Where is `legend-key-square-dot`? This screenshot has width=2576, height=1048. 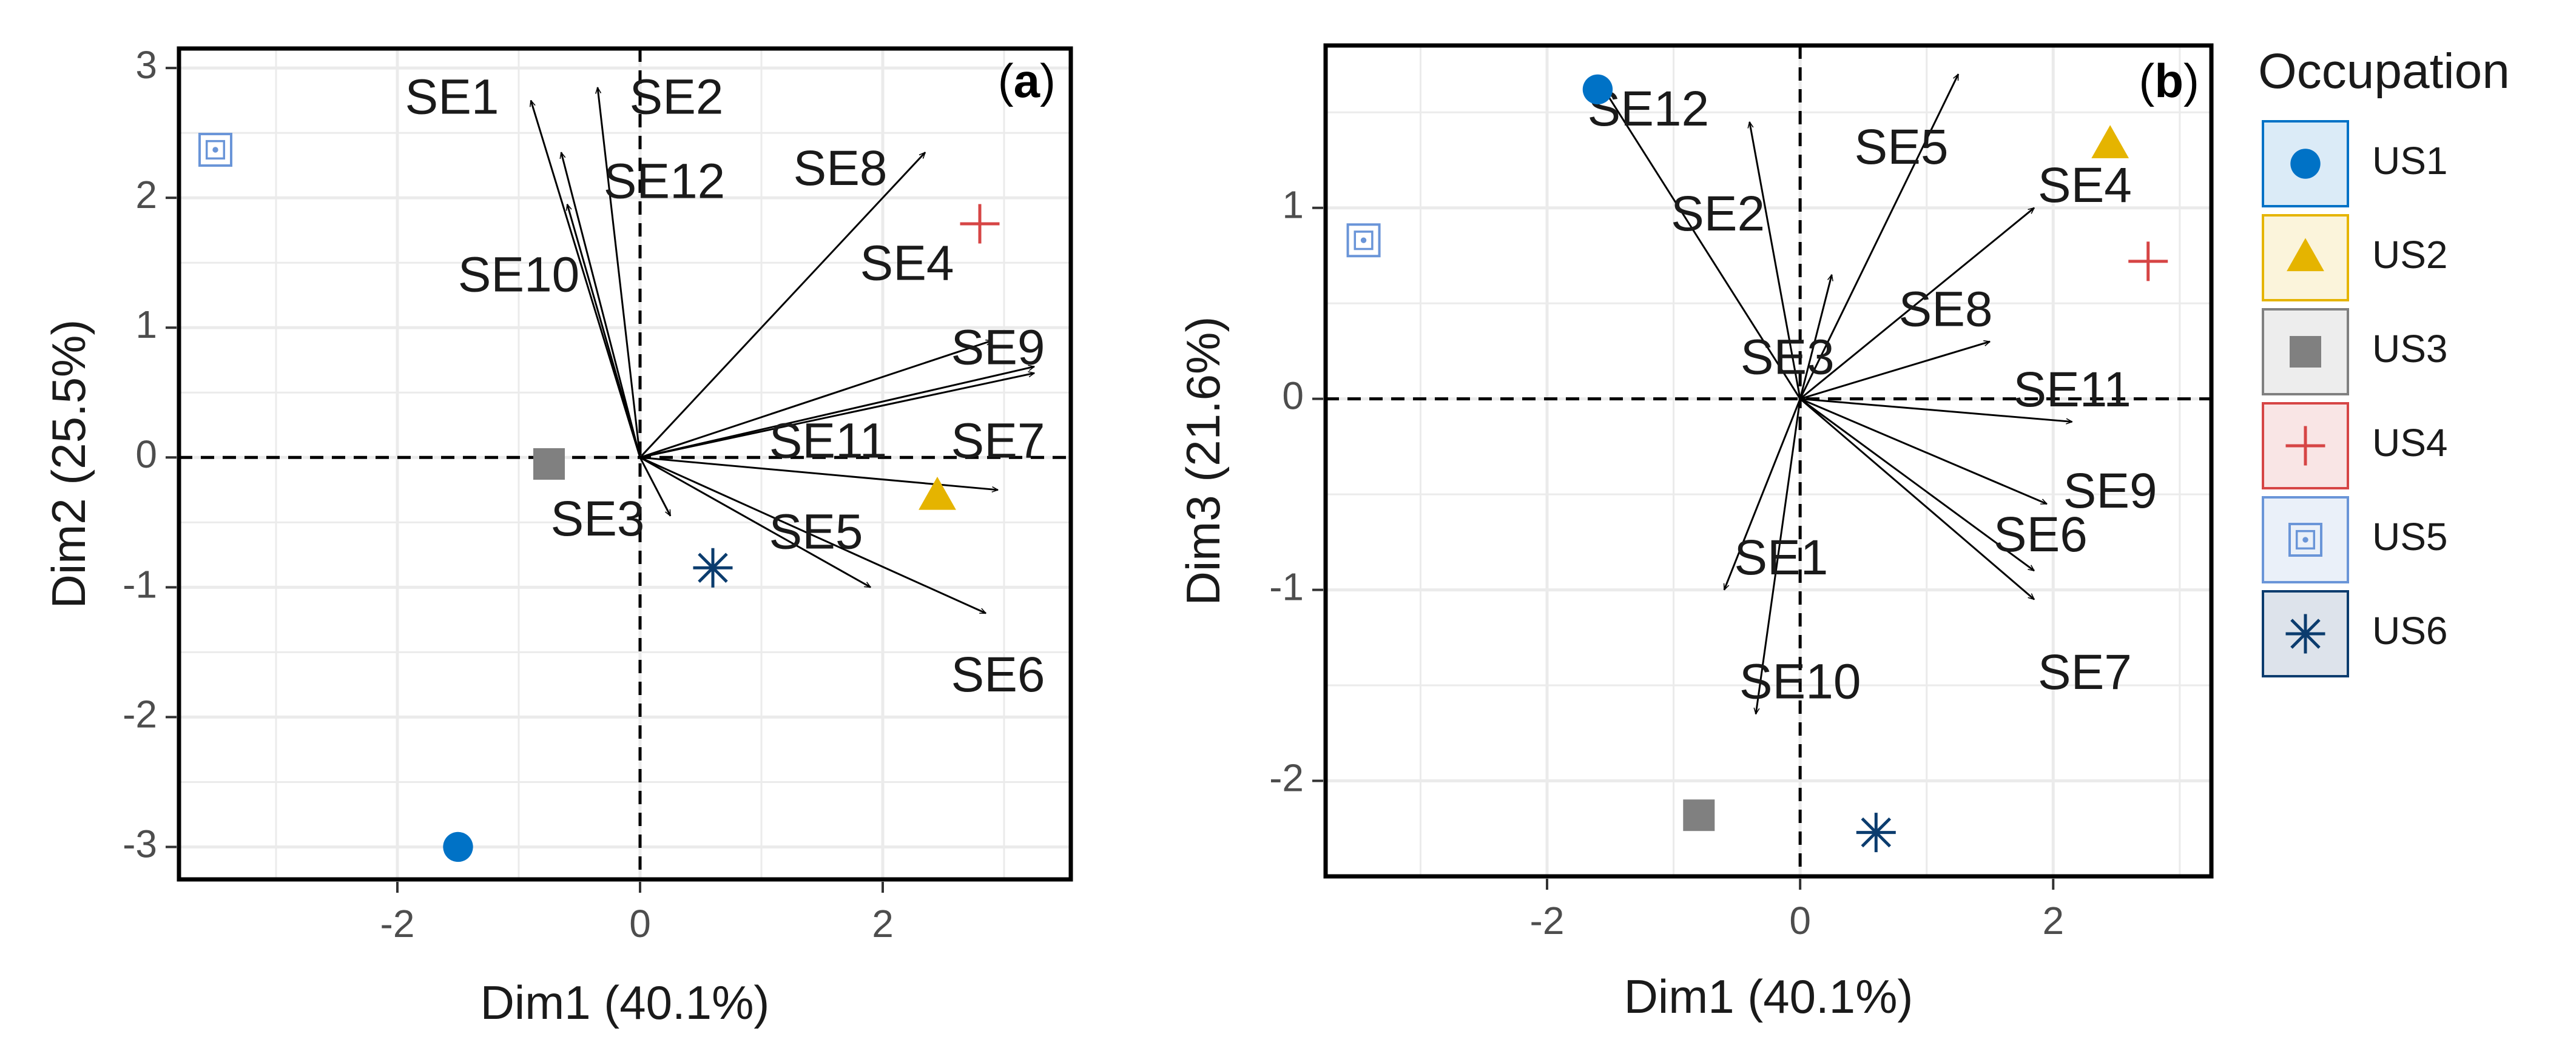
legend-key-square-dot is located at coordinates (2305, 540).